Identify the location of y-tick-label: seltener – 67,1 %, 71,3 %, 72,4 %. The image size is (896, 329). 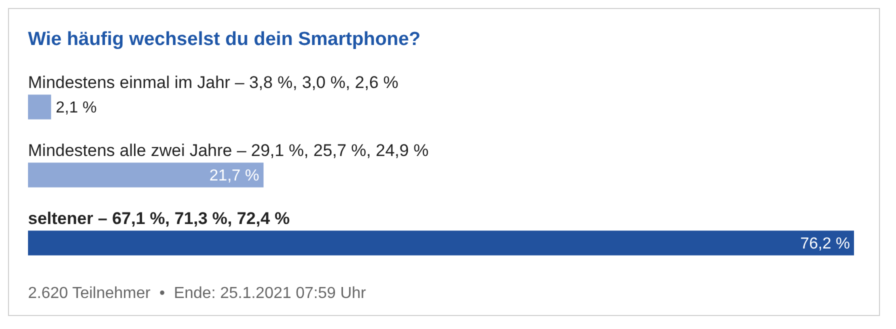
(159, 218).